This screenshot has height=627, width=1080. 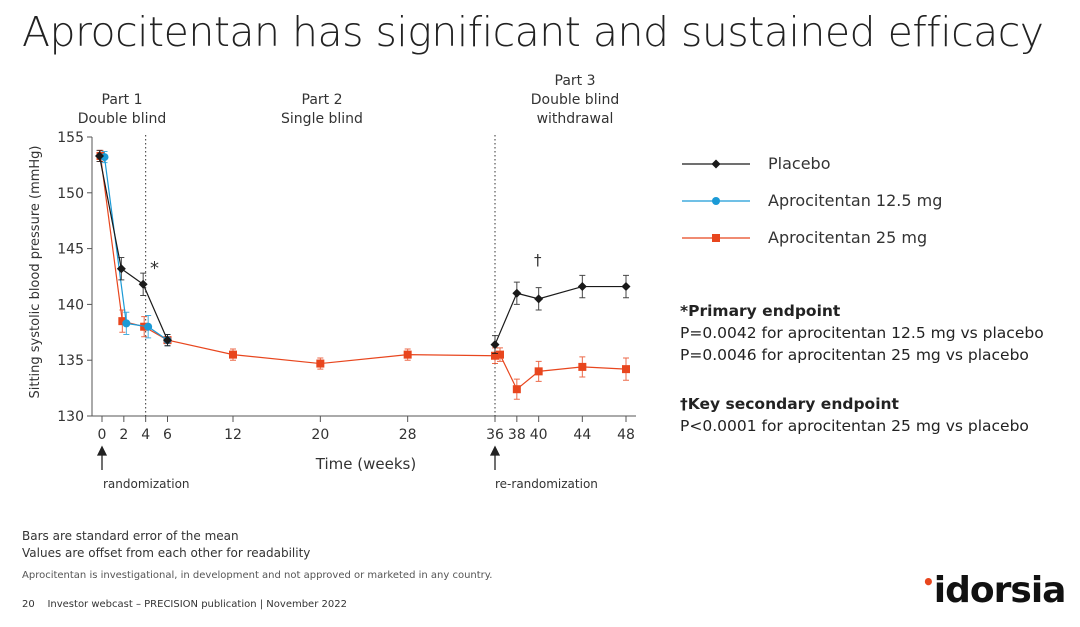 What do you see at coordinates (154, 268) in the screenshot?
I see `asterisk-annotation: *` at bounding box center [154, 268].